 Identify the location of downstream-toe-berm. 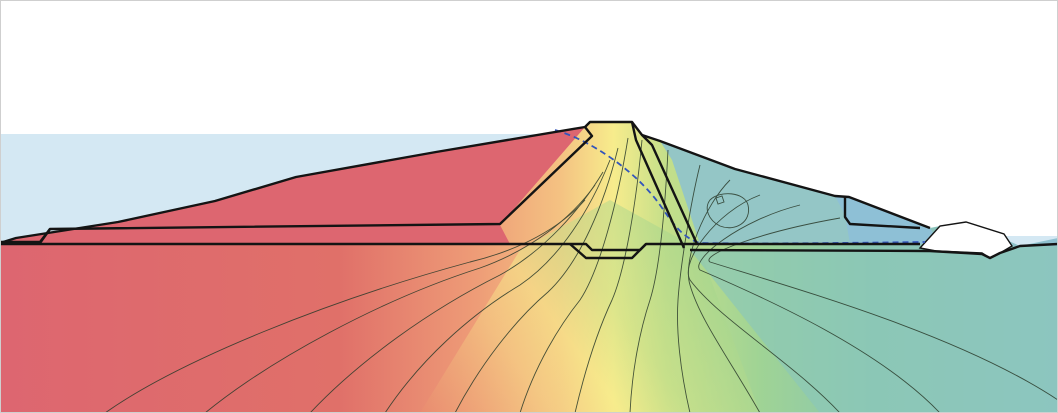
(887, 220).